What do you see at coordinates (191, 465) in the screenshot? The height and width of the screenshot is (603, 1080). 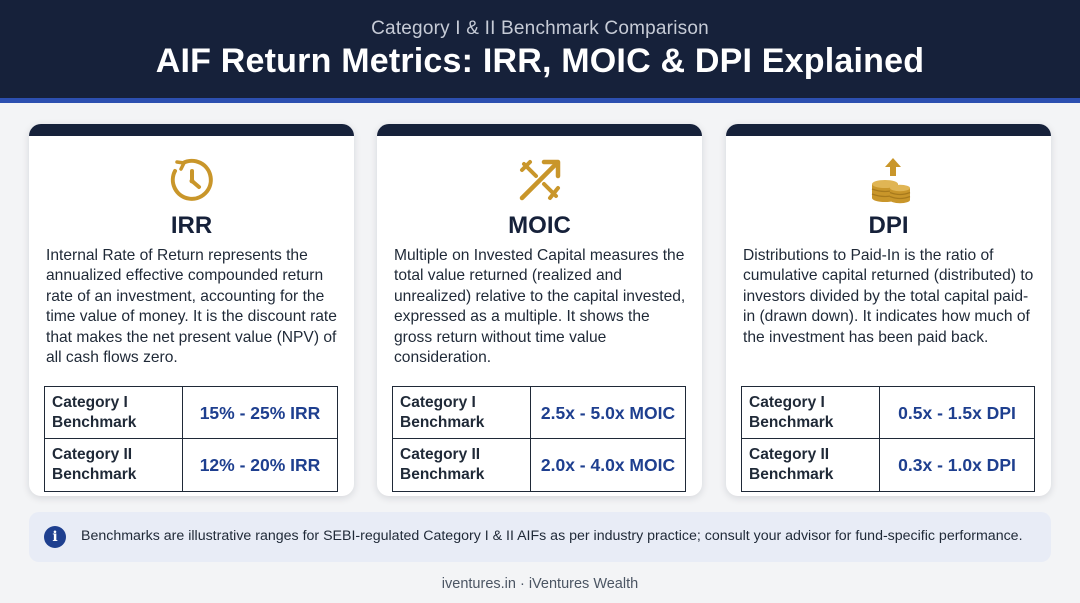 I see `benchmark-row-category-2: Category II Benchmark 12% - 20% IRR` at bounding box center [191, 465].